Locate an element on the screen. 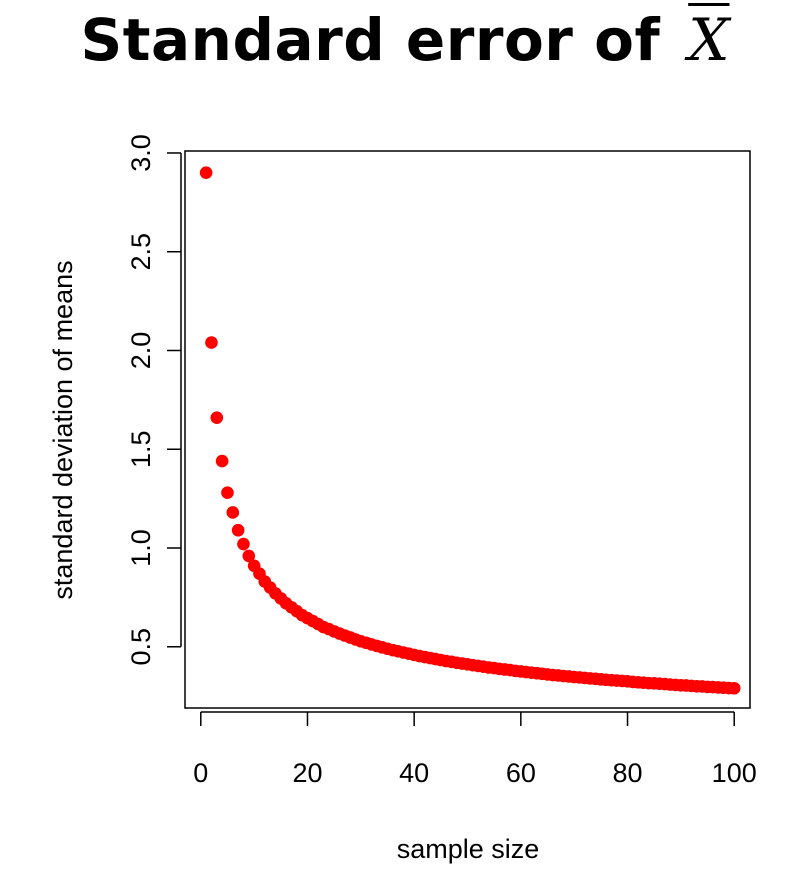 The image size is (810, 877). x-tick-label: 20 is located at coordinates (307, 773).